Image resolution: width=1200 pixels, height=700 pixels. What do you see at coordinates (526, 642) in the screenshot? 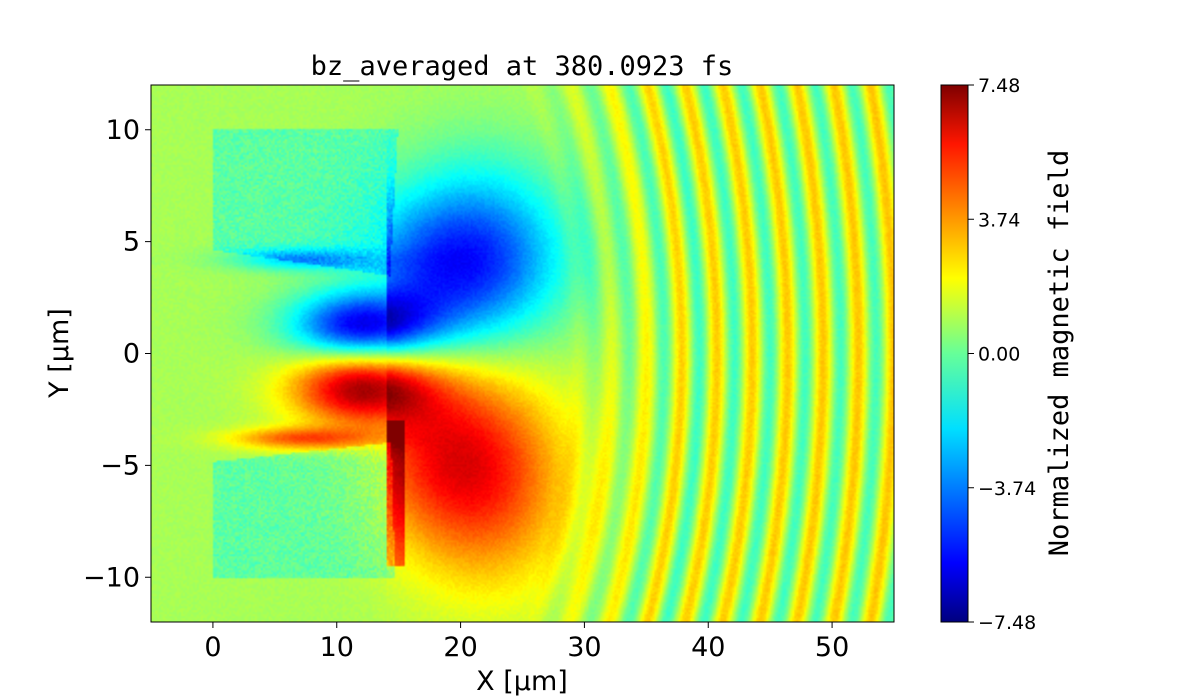
I see `x-axis-ticks: 0 10 20 30 40 50` at bounding box center [526, 642].